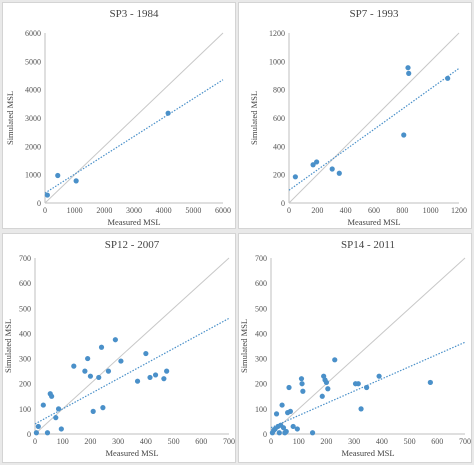 This screenshot has width=474, height=465. What do you see at coordinates (75, 210) in the screenshot?
I see `chart1-x-tick-label: 1000` at bounding box center [75, 210].